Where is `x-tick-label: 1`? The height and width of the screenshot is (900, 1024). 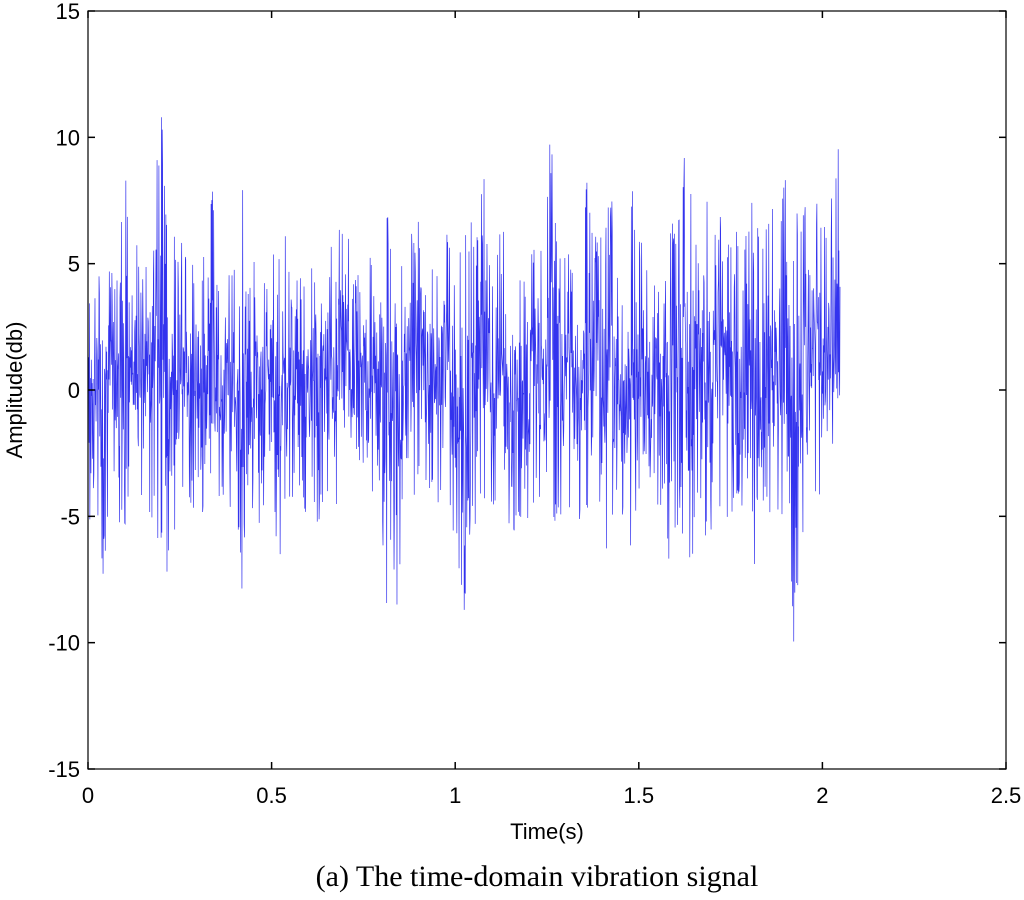 x-tick-label: 1 is located at coordinates (455, 795).